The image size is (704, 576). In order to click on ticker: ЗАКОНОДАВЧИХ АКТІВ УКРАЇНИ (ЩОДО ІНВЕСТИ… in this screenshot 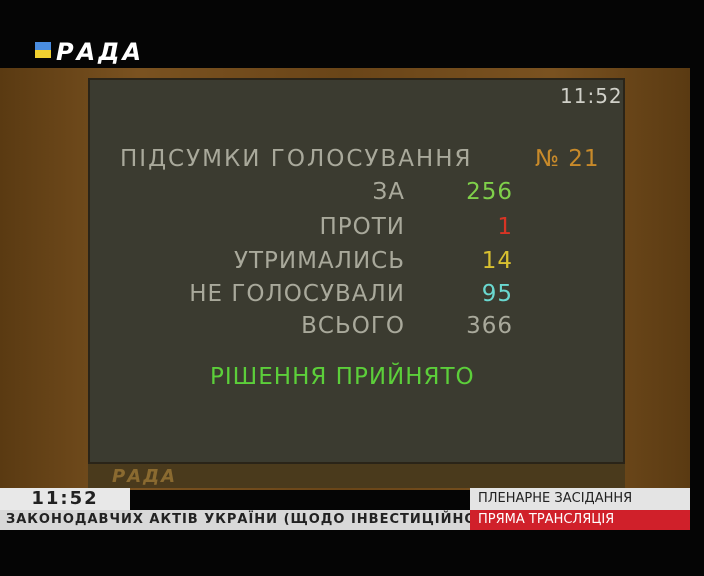, I will do `click(235, 520)`.